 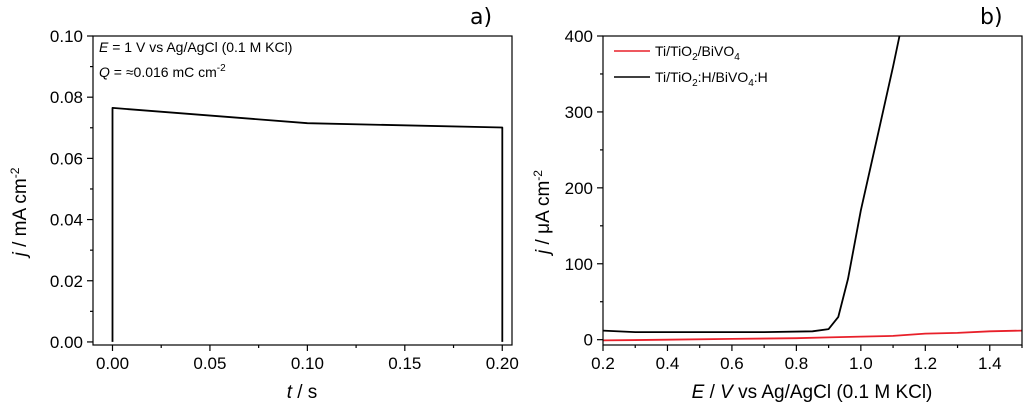 I want to click on legend: Ti/TiO2/BiVO4 Ti/TiO2:H/BiVO4:H, so click(x=691, y=66).